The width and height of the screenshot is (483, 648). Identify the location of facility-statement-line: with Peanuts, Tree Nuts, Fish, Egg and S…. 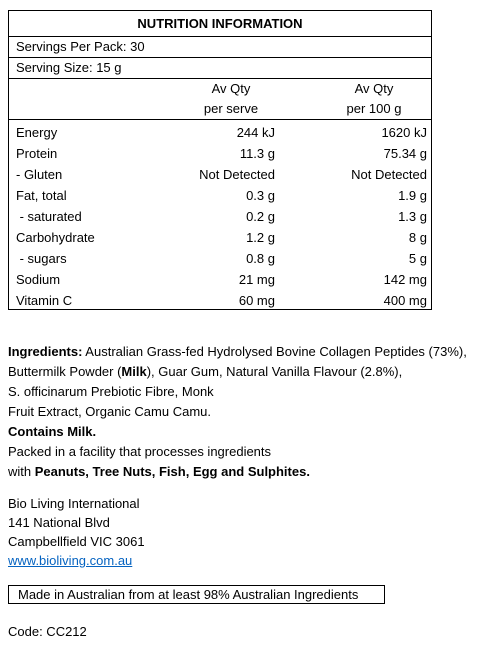
(237, 472).